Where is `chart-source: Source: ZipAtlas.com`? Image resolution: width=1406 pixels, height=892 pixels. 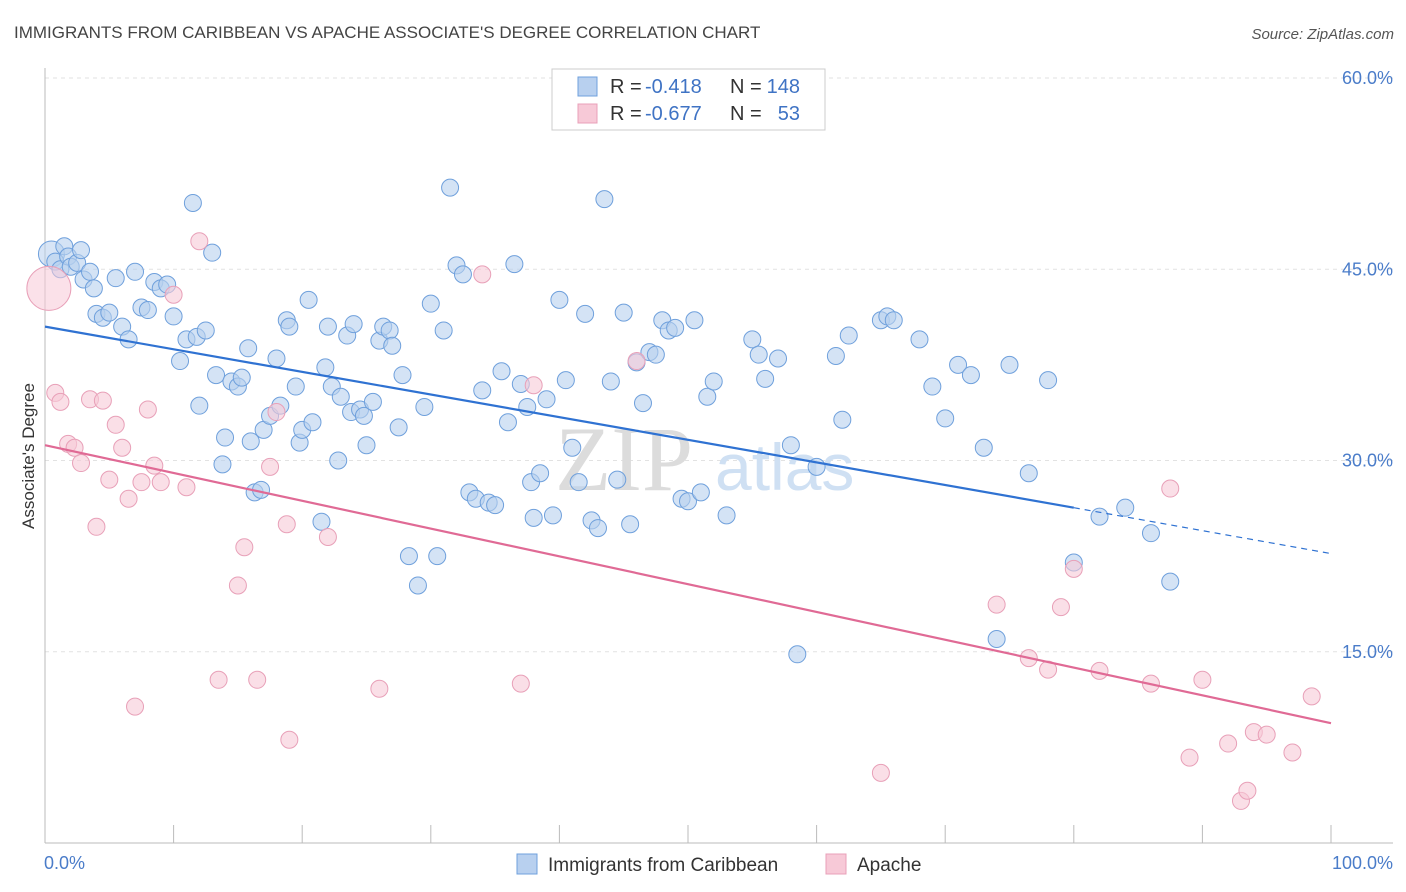
chart-source: Source: ZipAtlas.com is located at coordinates (1322, 34).